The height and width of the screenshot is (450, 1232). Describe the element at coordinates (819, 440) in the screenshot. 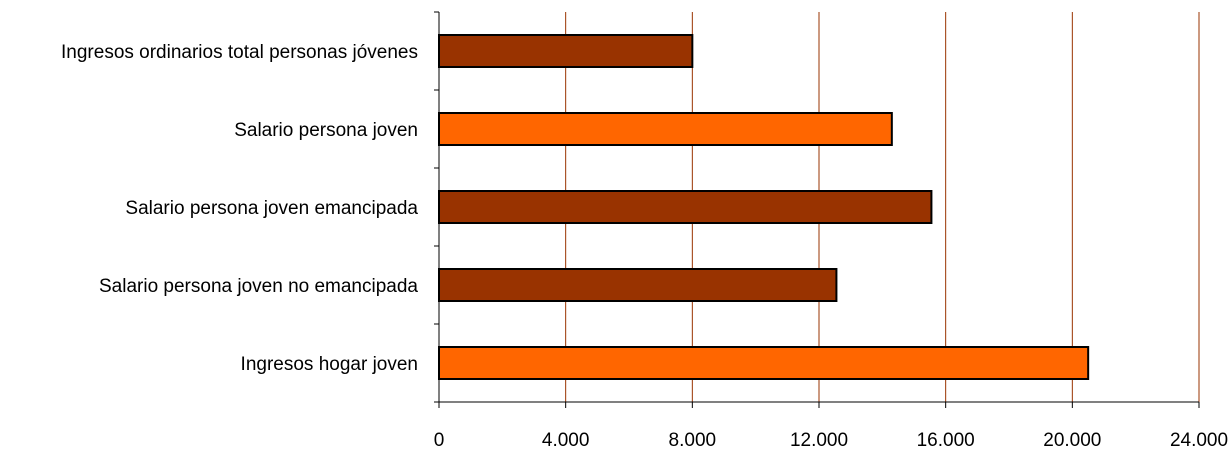

I see `x-tick-label: 12.000` at that location.